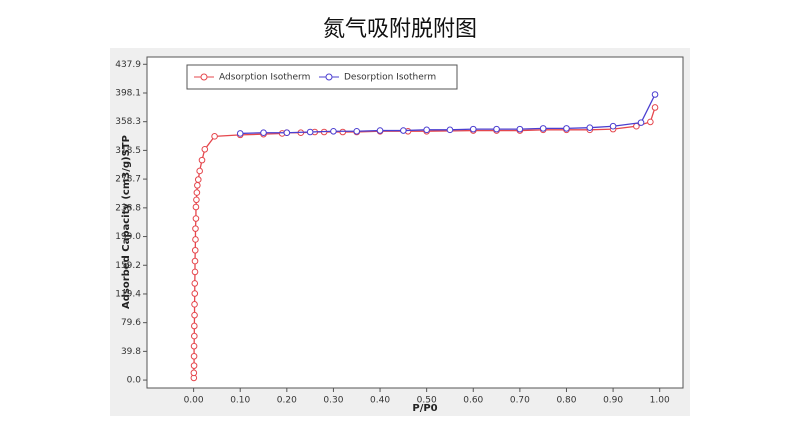 The image size is (790, 446). Describe the element at coordinates (613, 401) in the screenshot. I see `x-tick-label: 0.90` at that location.